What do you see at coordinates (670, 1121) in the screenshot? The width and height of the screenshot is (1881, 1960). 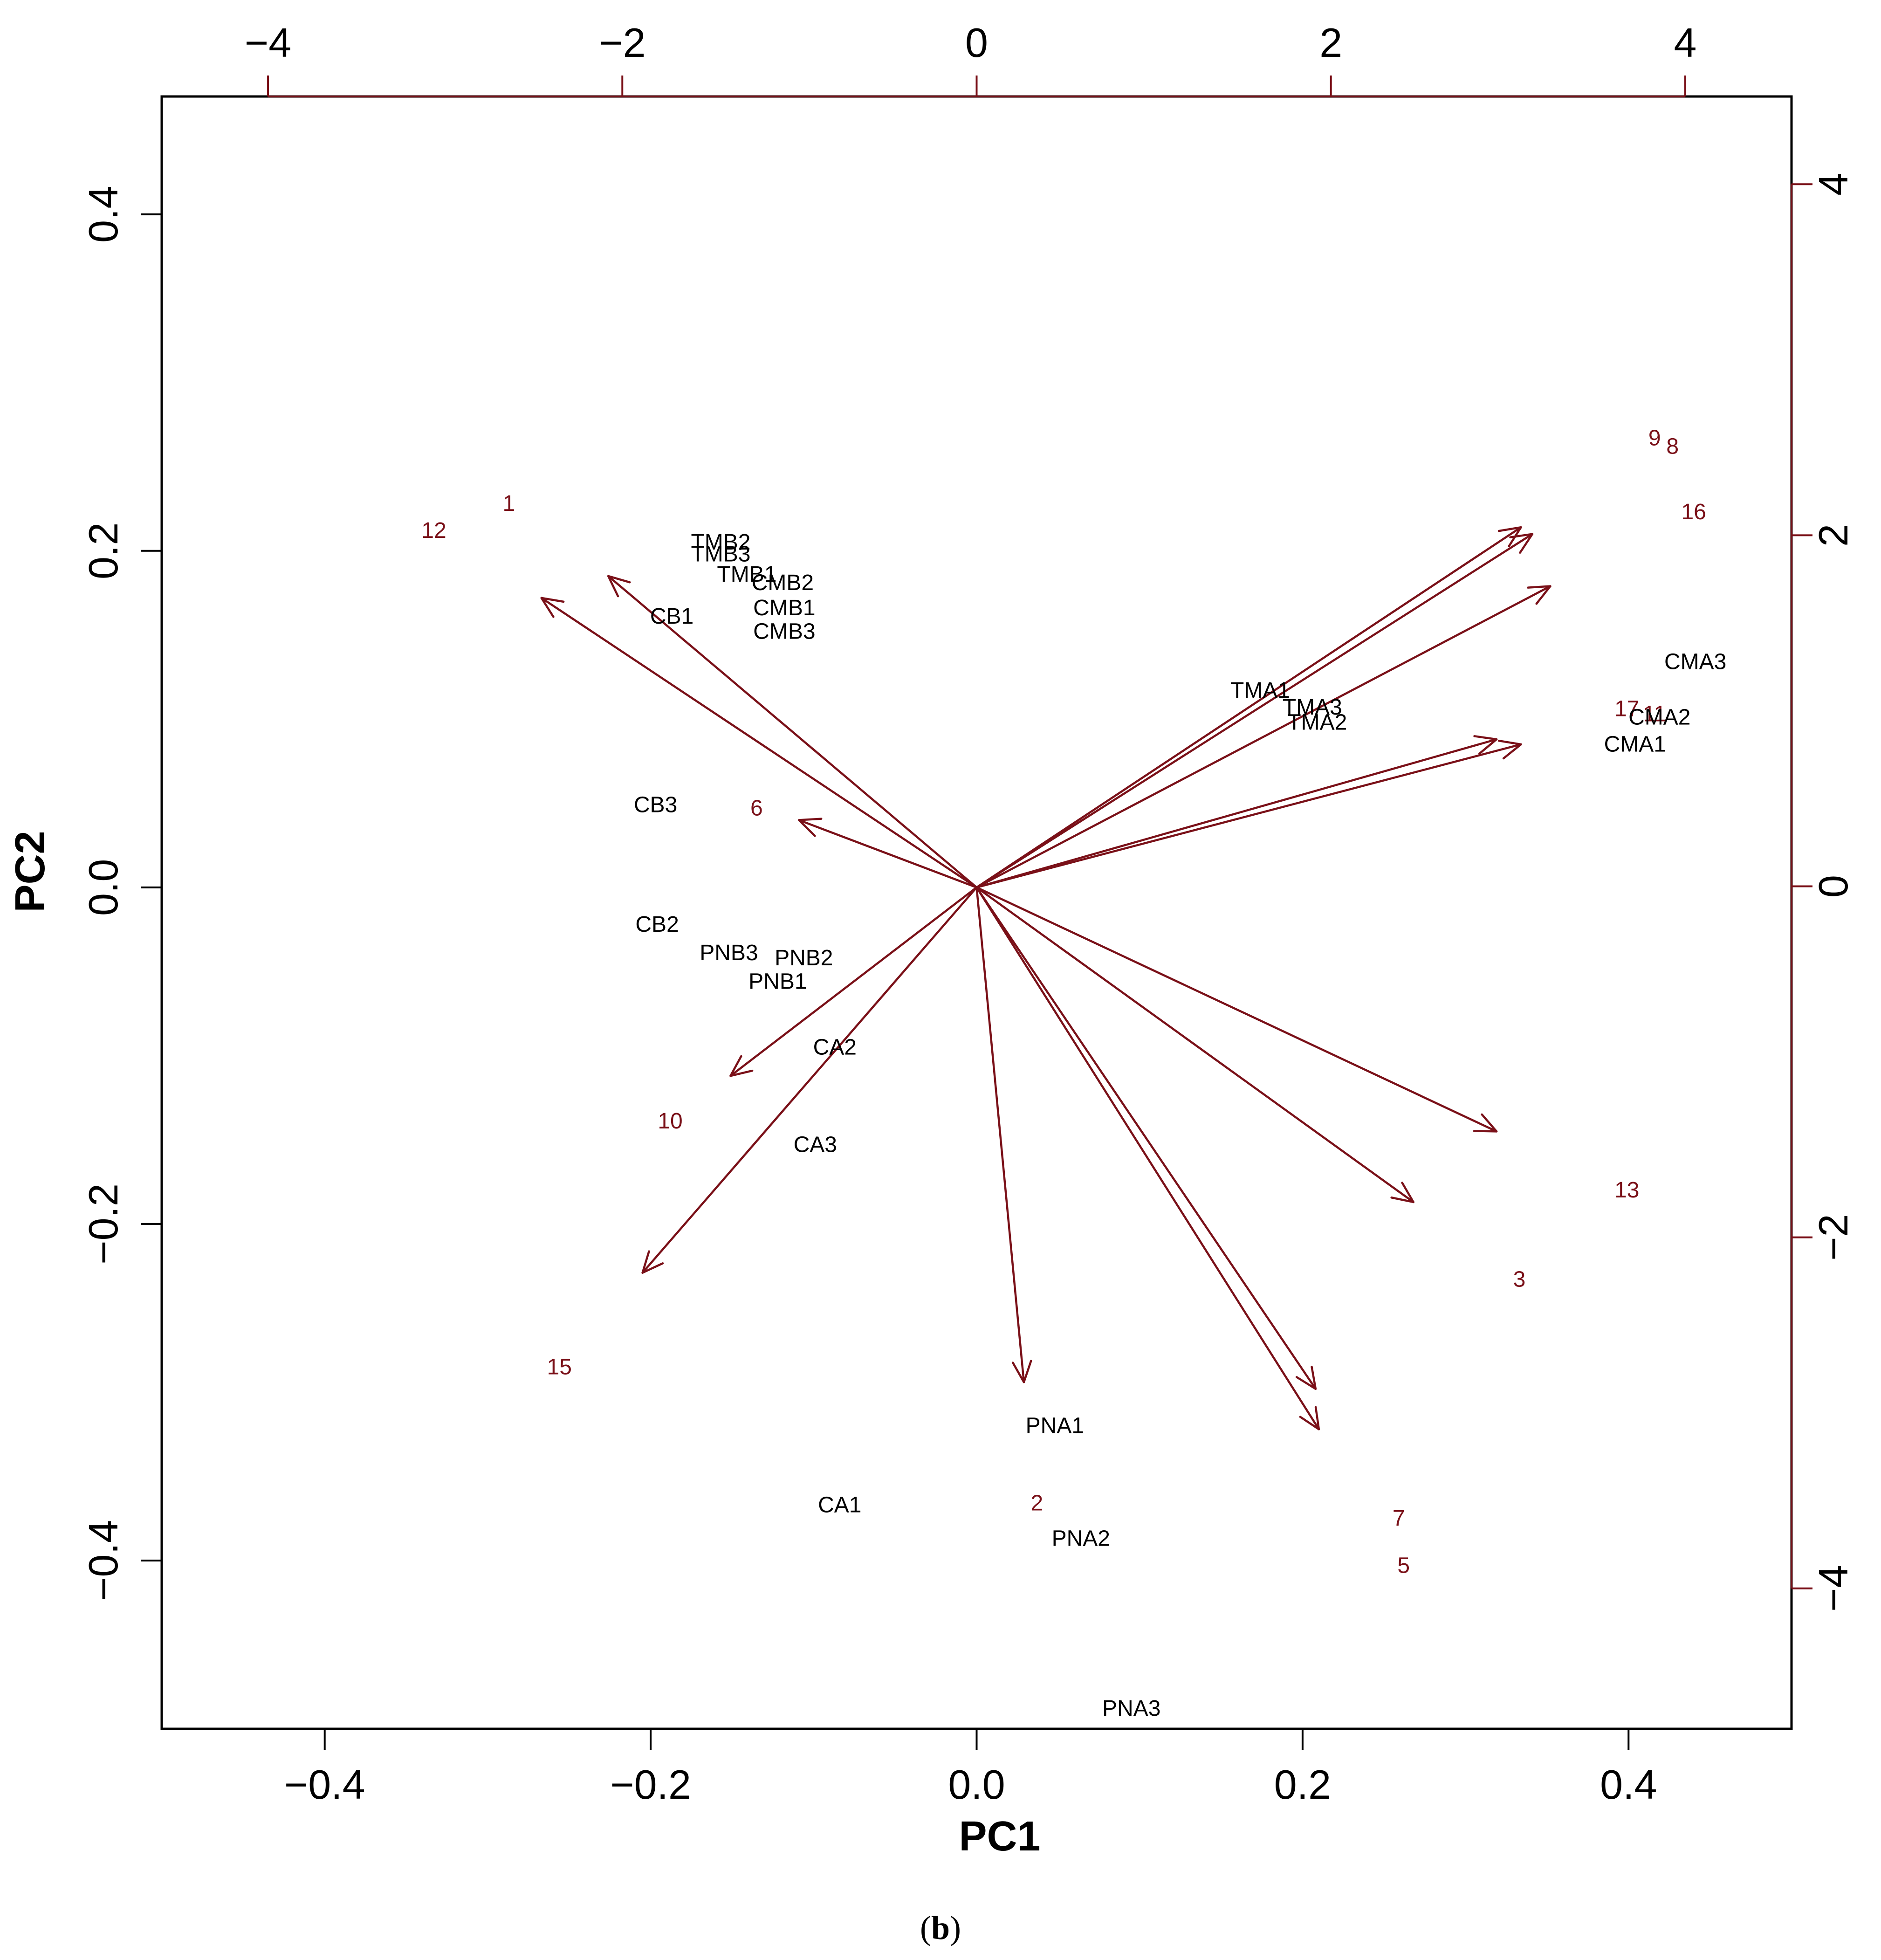 I see `observation-label: 10` at bounding box center [670, 1121].